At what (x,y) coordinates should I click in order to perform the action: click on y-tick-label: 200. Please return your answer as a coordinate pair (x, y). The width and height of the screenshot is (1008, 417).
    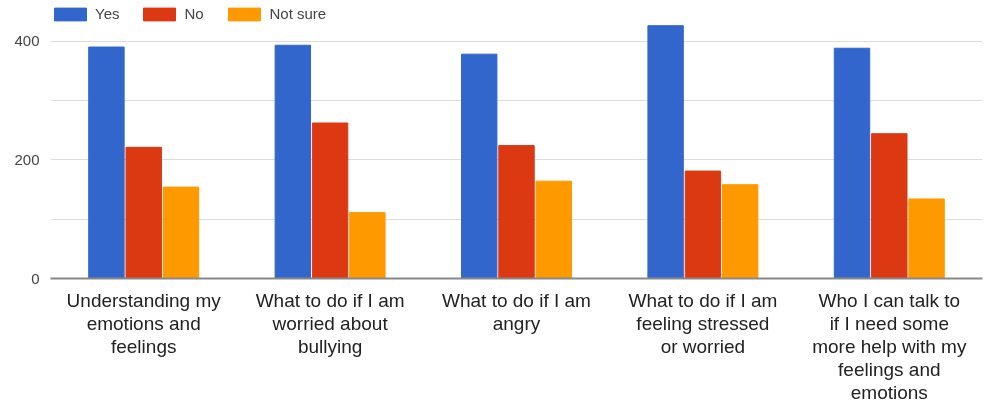
    Looking at the image, I should click on (27, 159).